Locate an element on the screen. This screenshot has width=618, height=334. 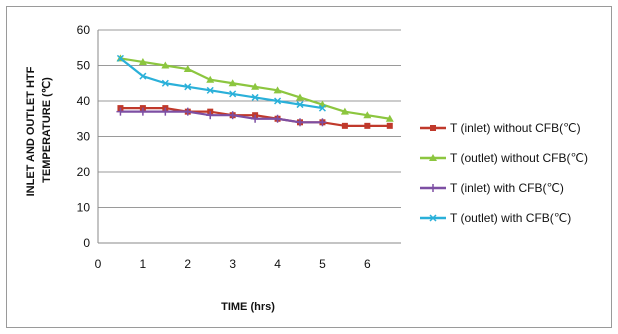
y-axis-title-line-1: INLET AND OUTLET HTF is located at coordinates (31, 131).